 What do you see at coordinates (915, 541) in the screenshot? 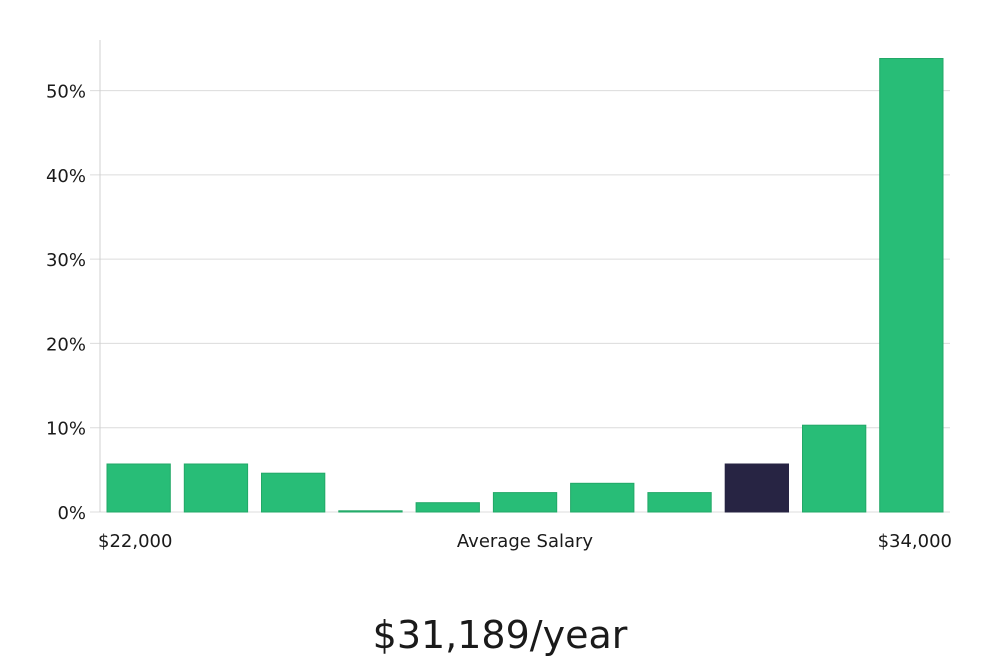
I see `x-end-label: $34,000` at bounding box center [915, 541].